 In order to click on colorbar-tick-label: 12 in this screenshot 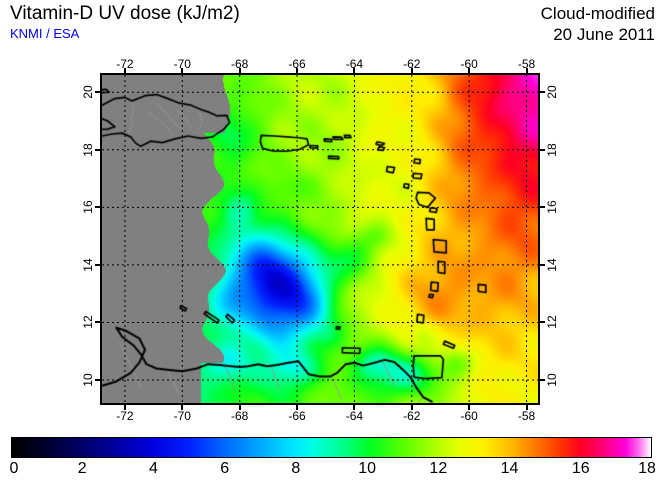, I will do `click(438, 468)`.